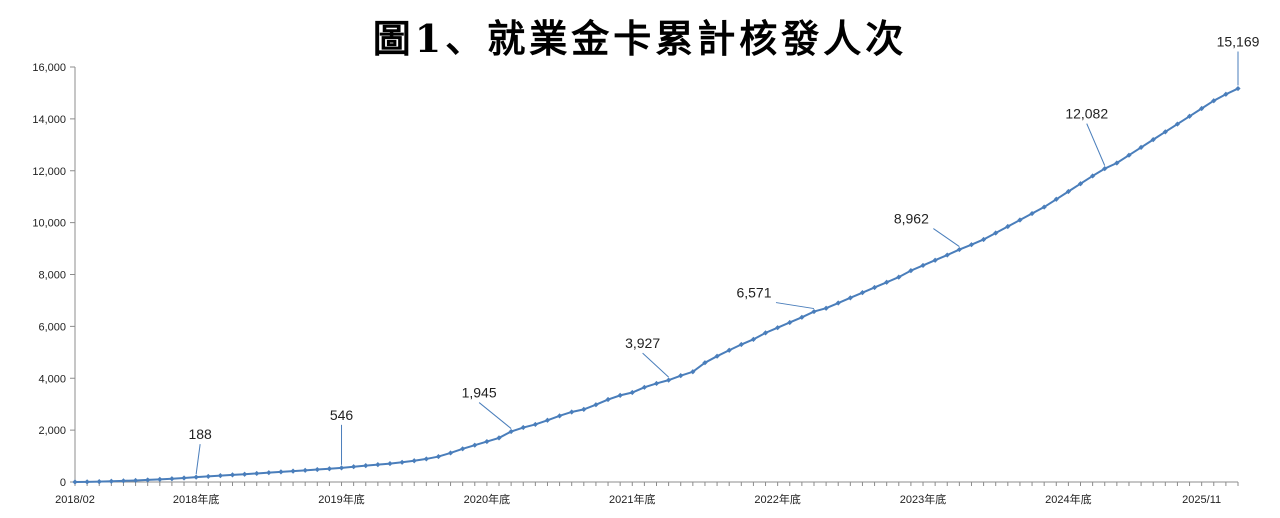 The height and width of the screenshot is (518, 1280). What do you see at coordinates (1201, 500) in the screenshot?
I see `x-tick-label: 2025/11` at bounding box center [1201, 500].